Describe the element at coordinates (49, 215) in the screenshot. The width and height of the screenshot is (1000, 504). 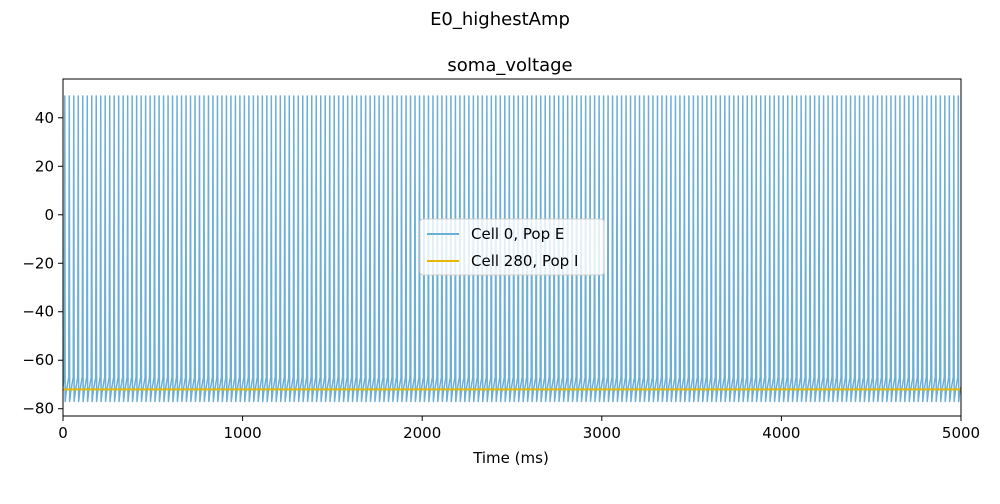
I see `y-tick-label: 0` at that location.